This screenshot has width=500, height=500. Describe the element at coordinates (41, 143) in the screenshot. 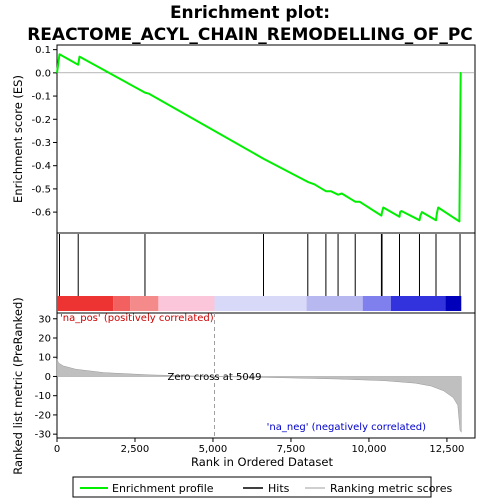

I see `es-y-tick-label: -0.3` at that location.